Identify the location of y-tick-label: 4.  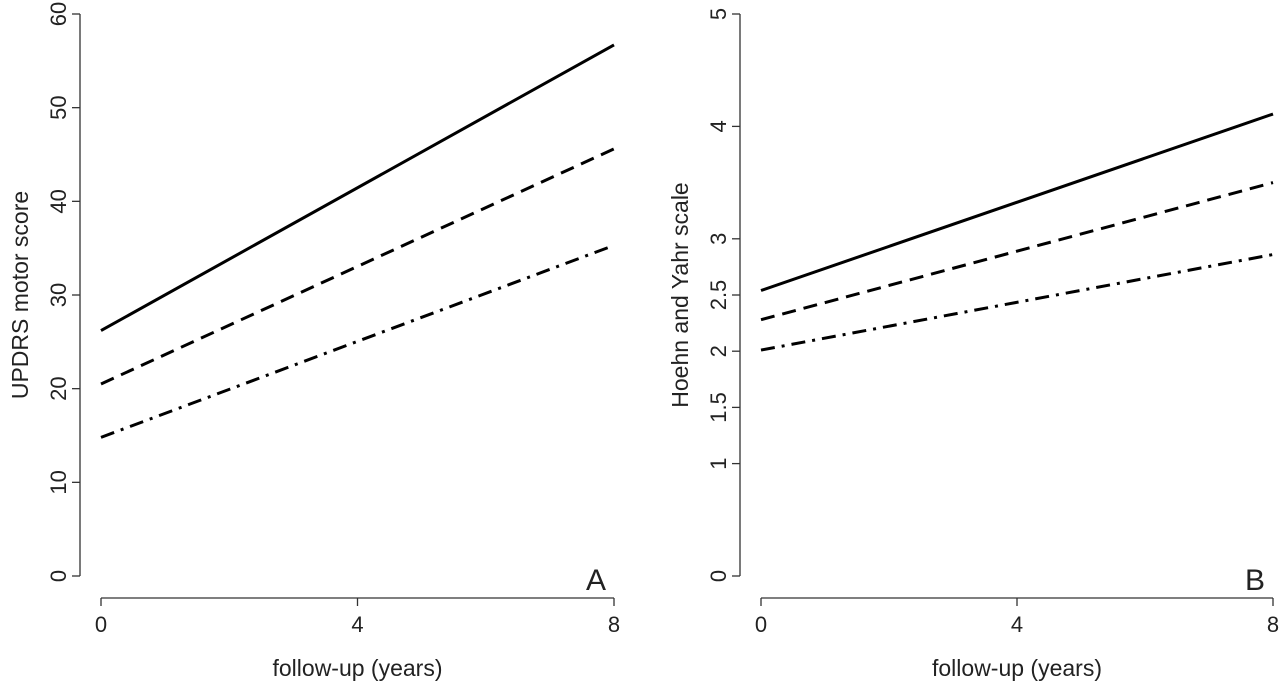
(718, 126).